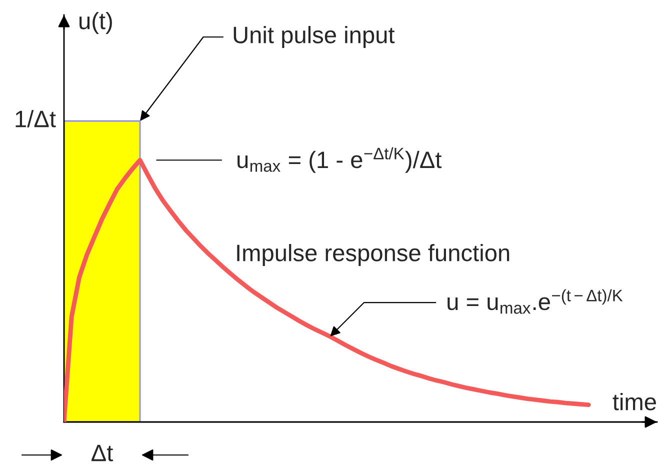 Image resolution: width=659 pixels, height=471 pixels. I want to click on annotation: Impulse response function, so click(373, 255).